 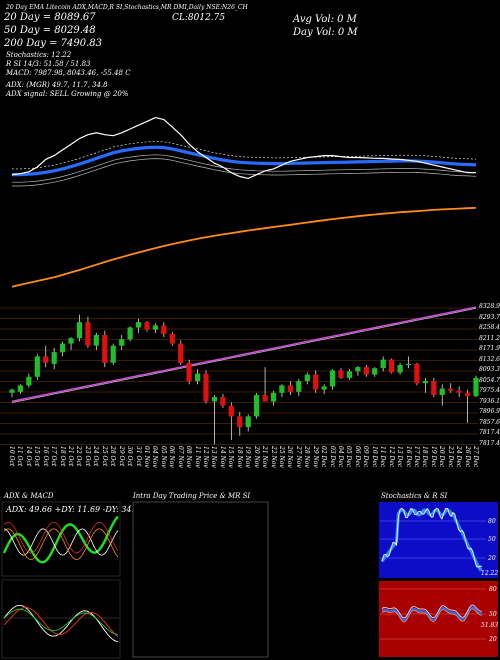 What do you see at coordinates (37, 456) in the screenshot?
I see `date-tick-label: 15 Oct` at bounding box center [37, 456].